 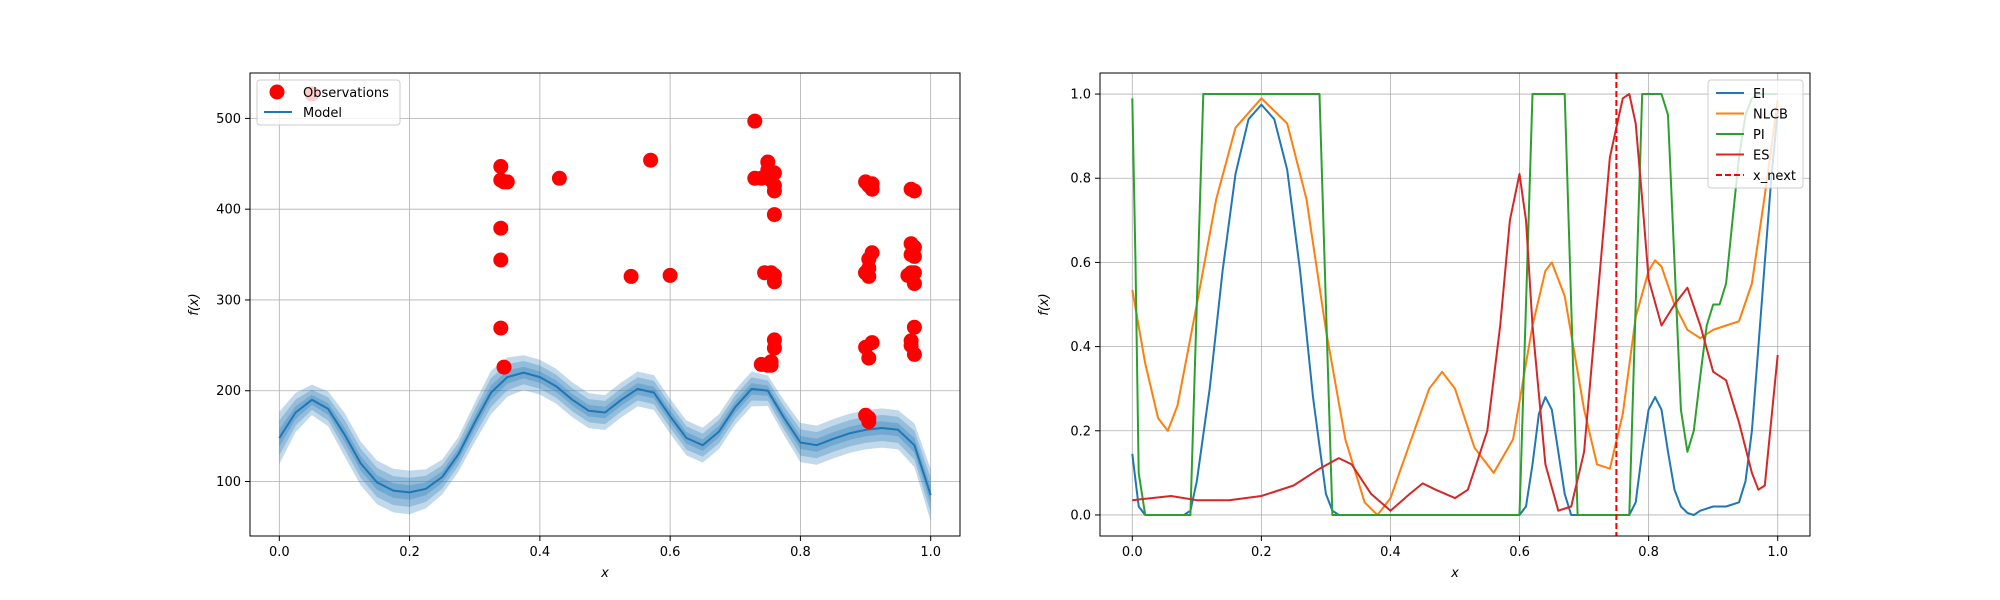 I want to click on y-tick-label: 0.4, so click(x=1080, y=347).